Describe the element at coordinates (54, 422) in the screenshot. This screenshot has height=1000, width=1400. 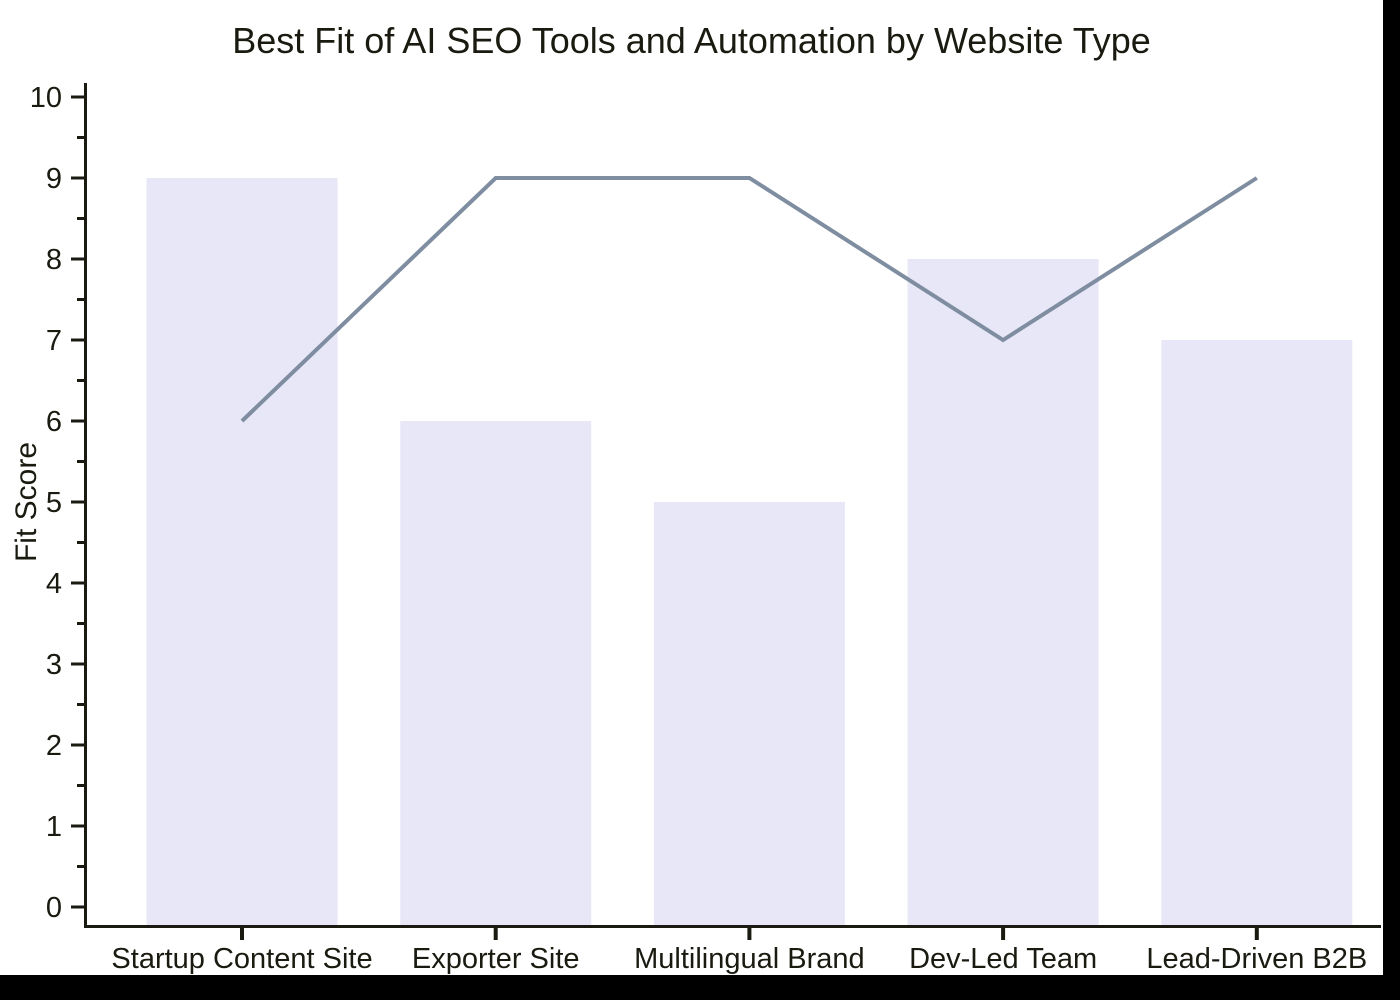
I see `y-tick-label: 6` at that location.